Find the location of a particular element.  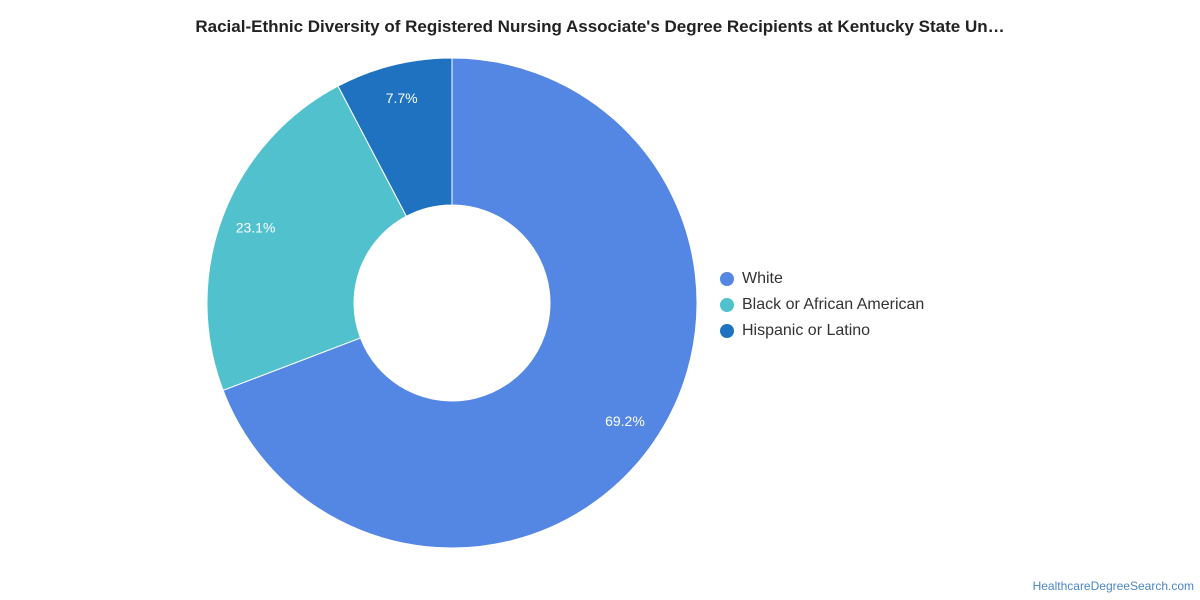

slice-hispanic-or-latino is located at coordinates (395, 137).